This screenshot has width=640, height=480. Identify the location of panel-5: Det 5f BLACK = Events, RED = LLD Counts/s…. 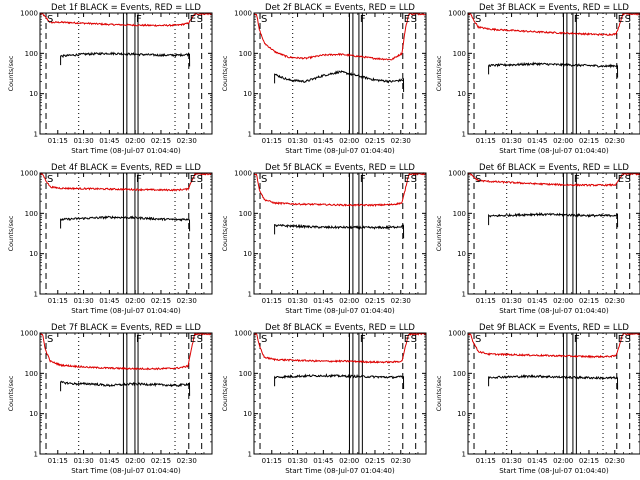
(324, 239).